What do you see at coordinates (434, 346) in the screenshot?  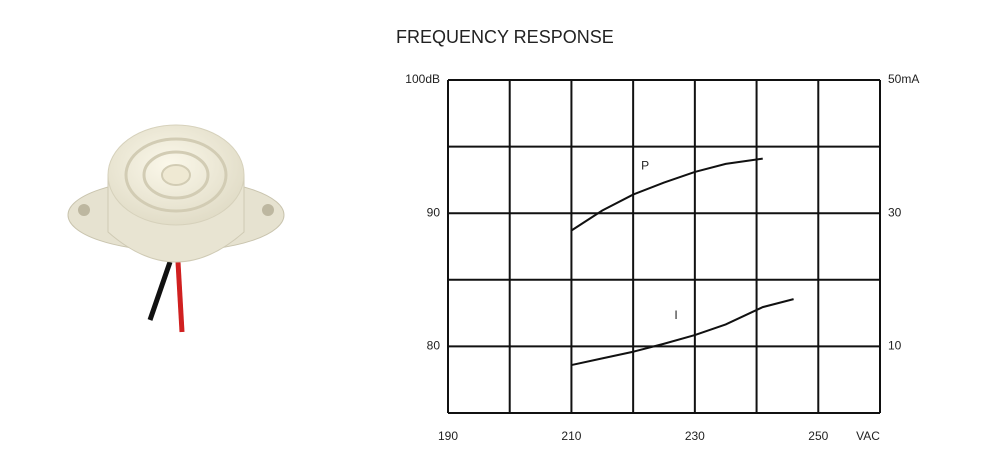 I see `y-tick-label: 80` at bounding box center [434, 346].